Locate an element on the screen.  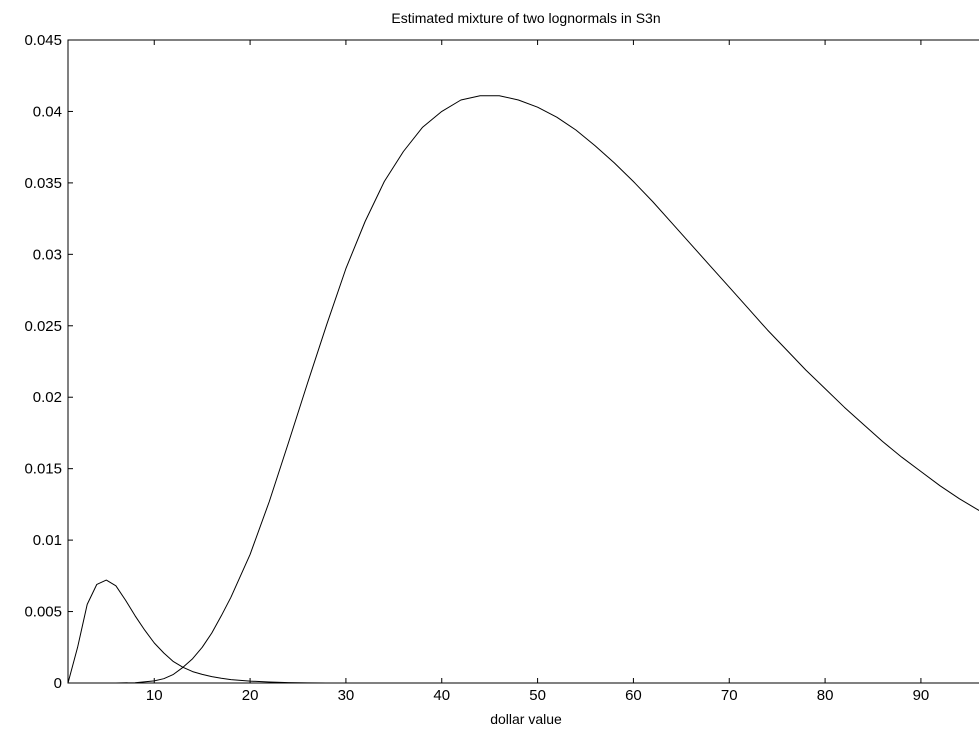
y-tick-label: 0.035 is located at coordinates (43, 183).